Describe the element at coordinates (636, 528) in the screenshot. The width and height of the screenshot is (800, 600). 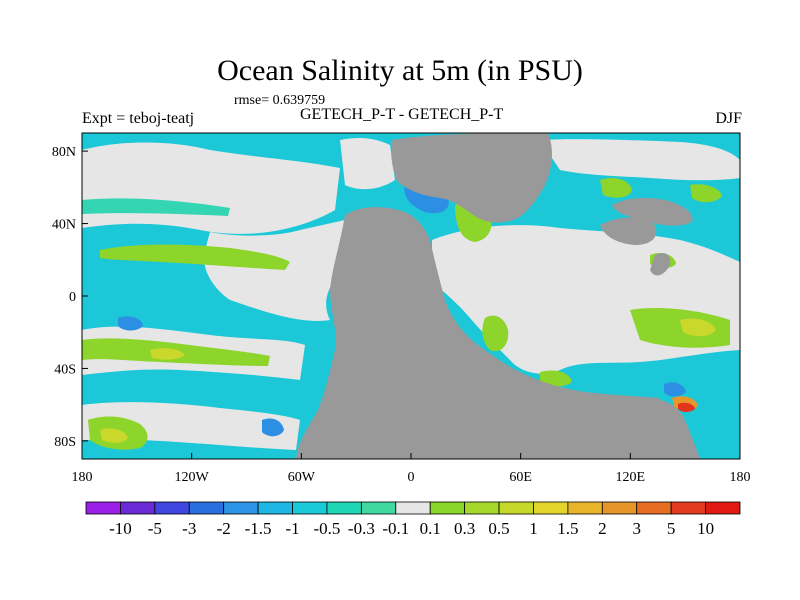
I see `colorbar-label: 3` at that location.